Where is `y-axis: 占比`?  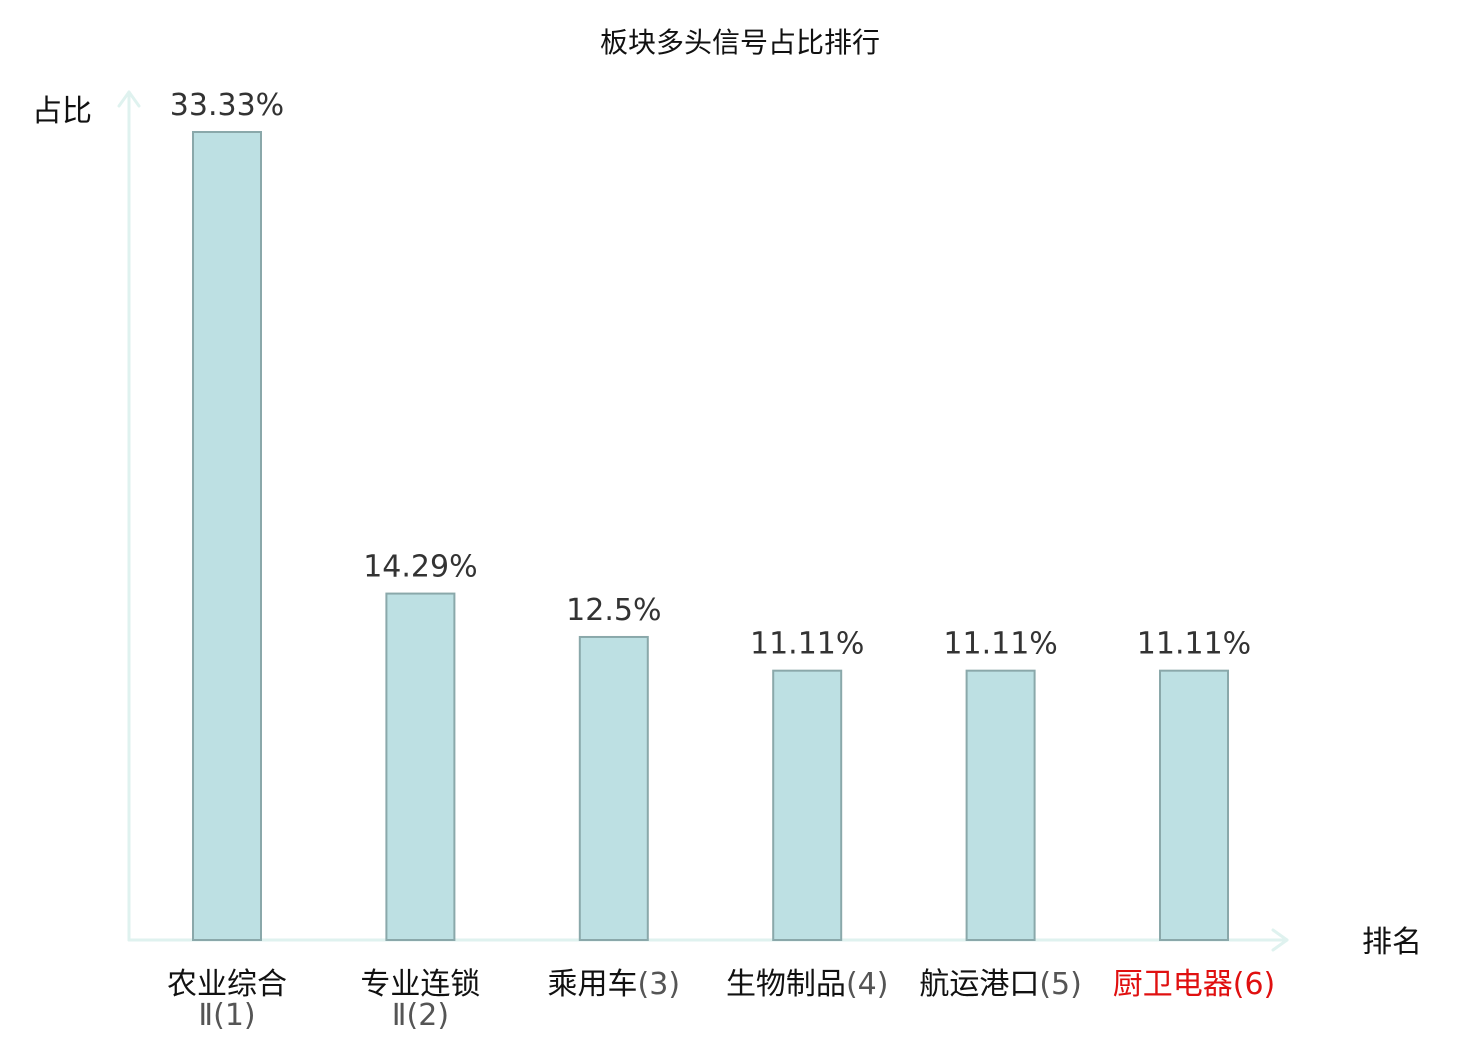 y-axis: 占比 is located at coordinates (86, 516).